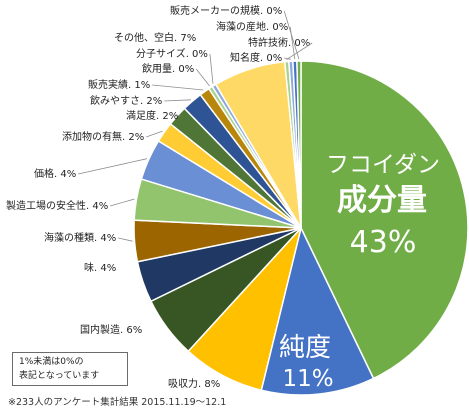  I want to click on slice-label: 吸収力. 8%, so click(194, 383).